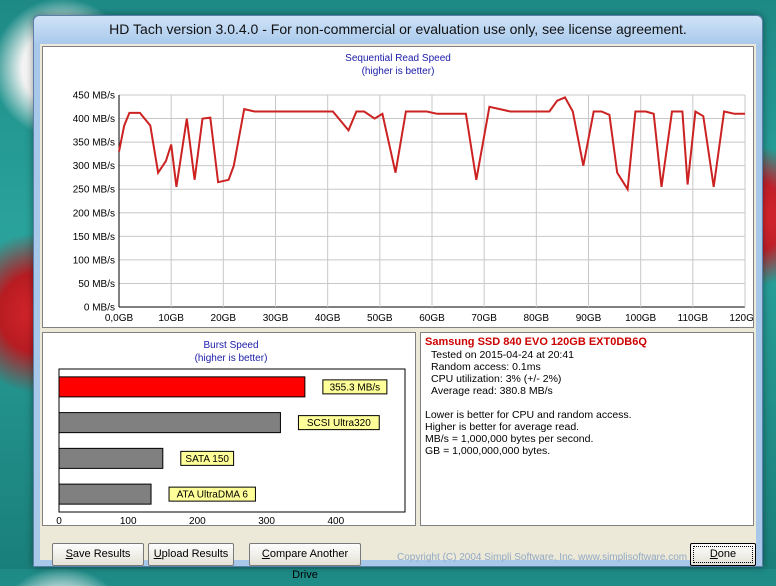 The height and width of the screenshot is (586, 776). Describe the element at coordinates (380, 318) in the screenshot. I see `seq-x-tick-label: 50GB` at that location.